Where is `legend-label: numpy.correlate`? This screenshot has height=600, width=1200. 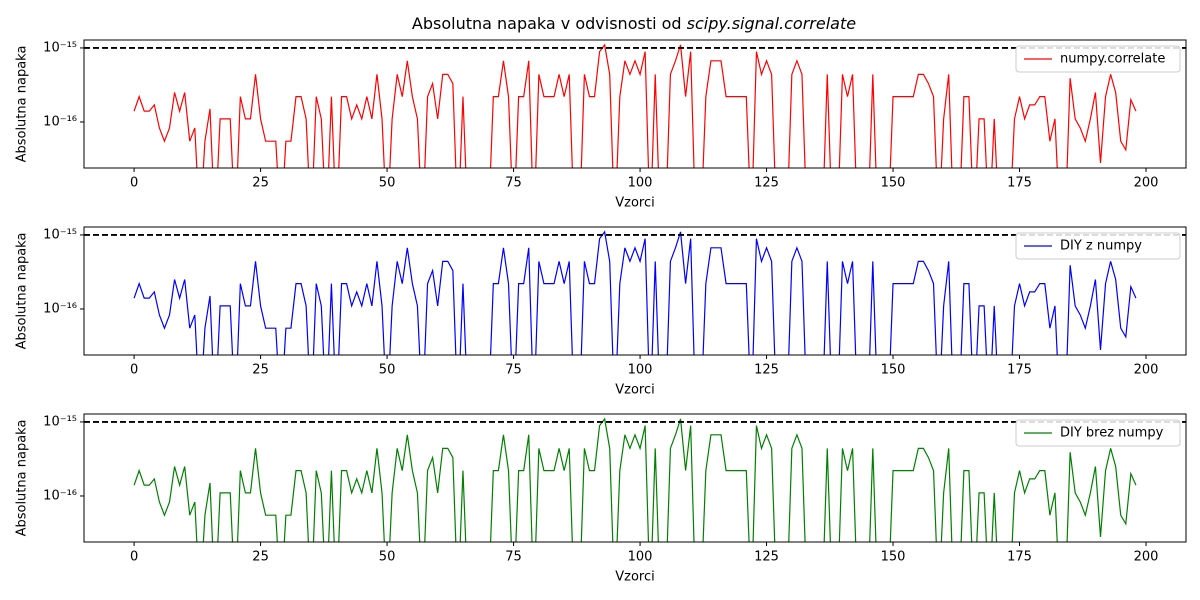
legend-label: numpy.correlate is located at coordinates (1112, 59).